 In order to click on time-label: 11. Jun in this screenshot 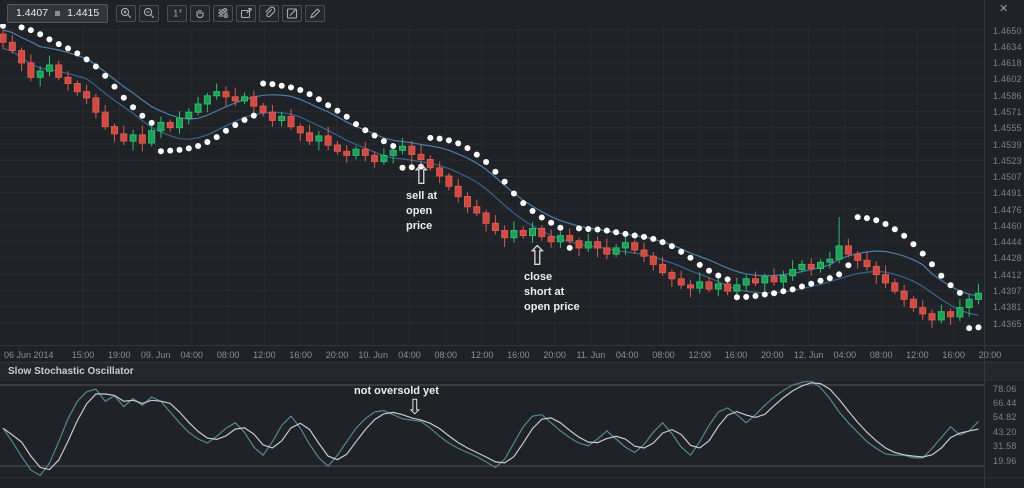, I will do `click(591, 355)`.